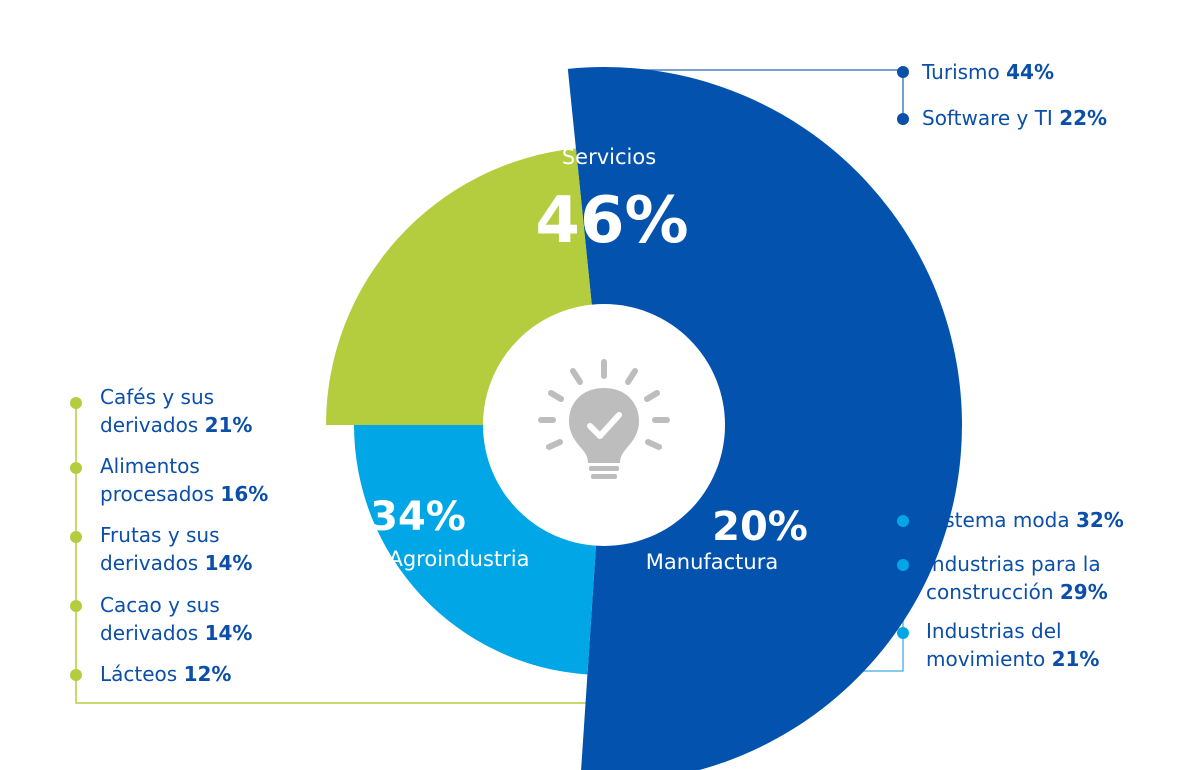 This screenshot has height=770, width=1200. What do you see at coordinates (609, 157) in the screenshot?
I see `servicios-name: Servicios` at bounding box center [609, 157].